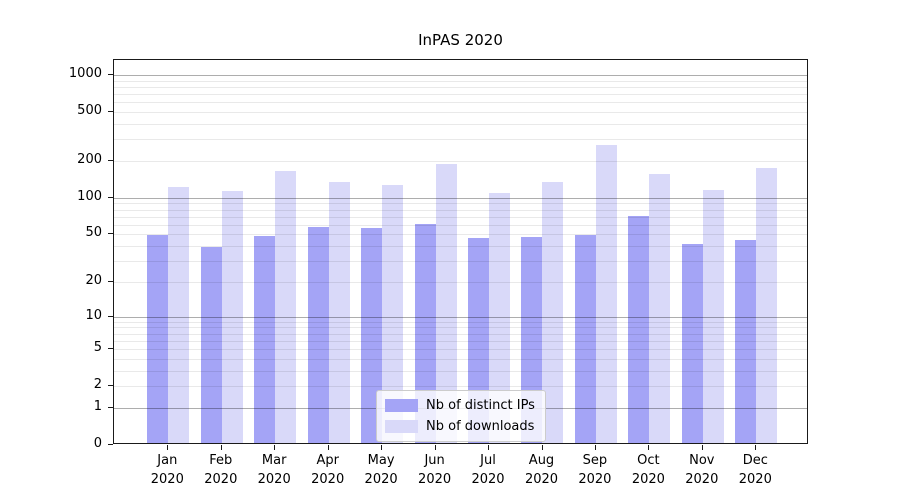 The image size is (900, 500). Describe the element at coordinates (435, 470) in the screenshot. I see `x-tick-label-jun: Jun 2020` at that location.